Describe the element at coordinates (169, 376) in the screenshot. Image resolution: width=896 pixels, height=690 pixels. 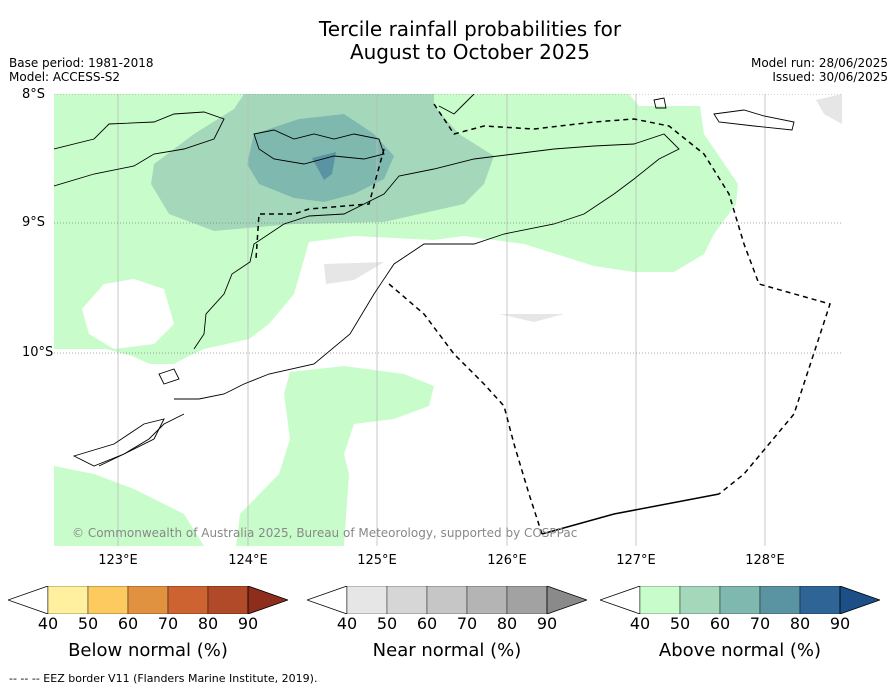
I see `semau-island` at that location.